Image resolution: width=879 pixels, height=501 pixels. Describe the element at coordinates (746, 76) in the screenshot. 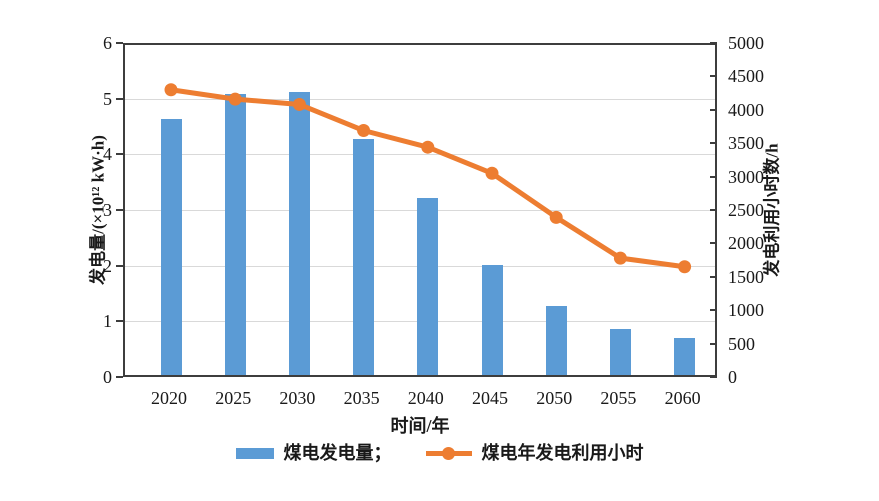

I see `right-axis-tick-label: 4500` at that location.